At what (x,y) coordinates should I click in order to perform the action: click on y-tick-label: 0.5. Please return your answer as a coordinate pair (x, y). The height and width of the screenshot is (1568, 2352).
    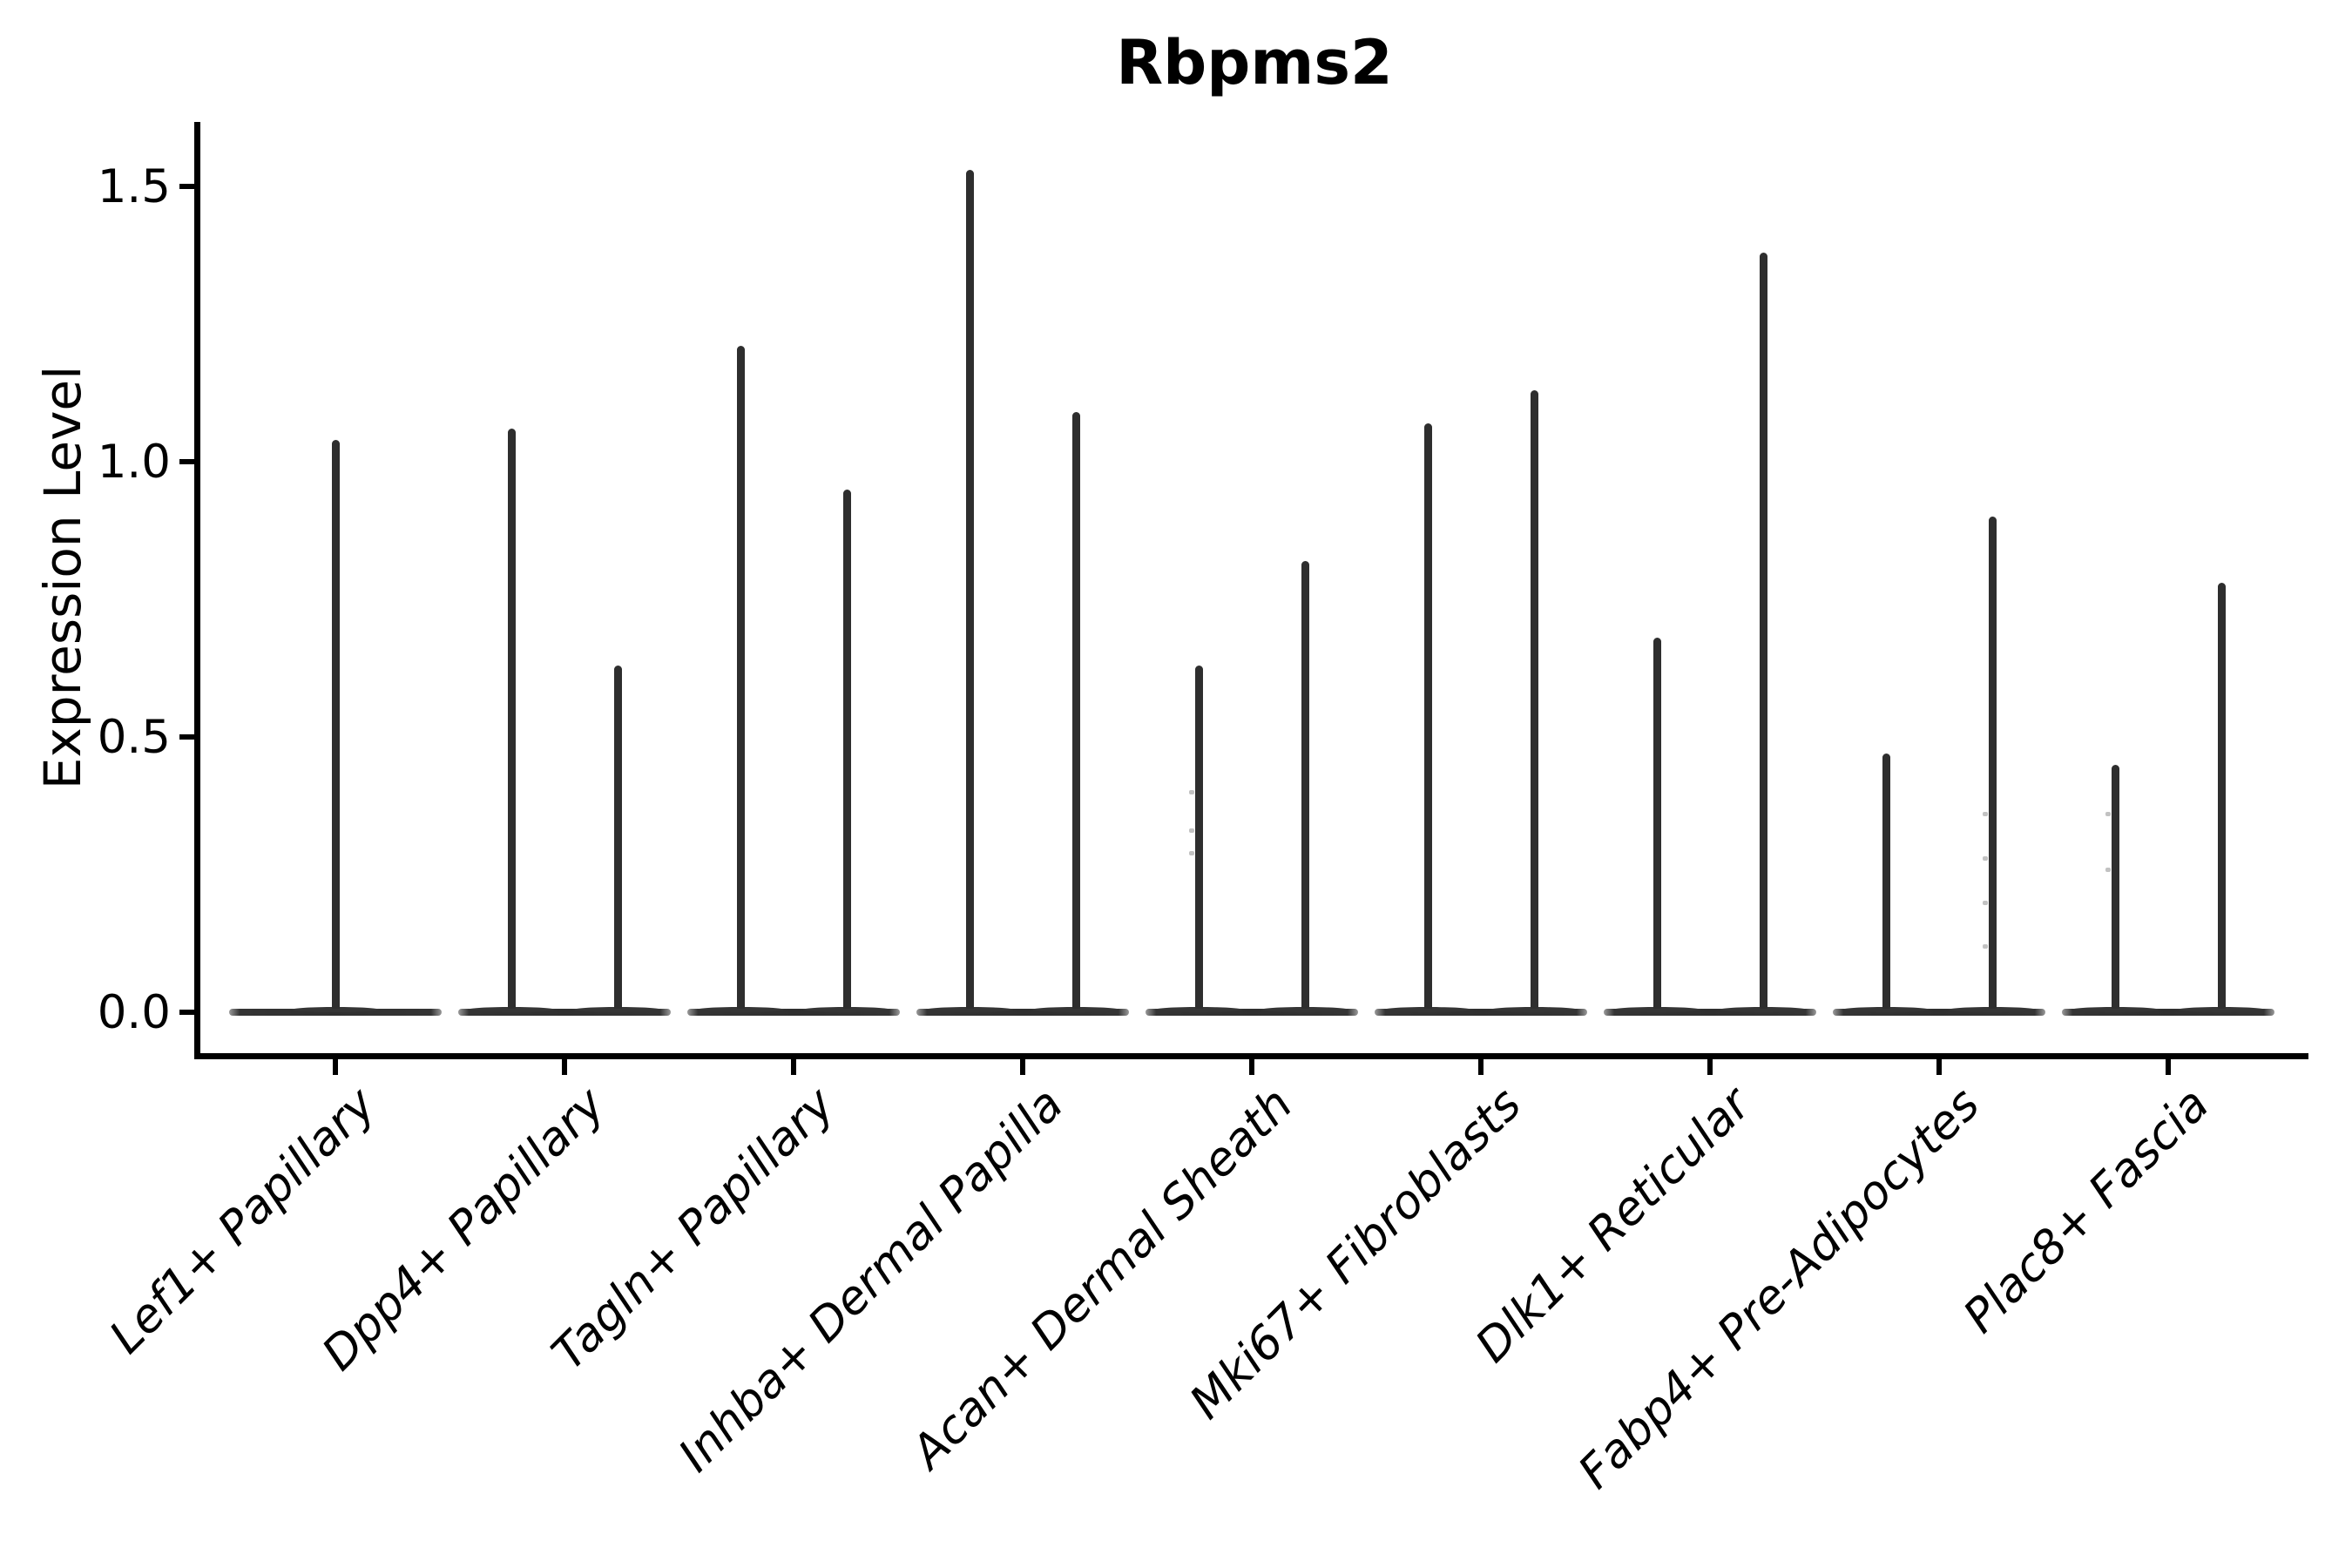
    Looking at the image, I should click on (134, 737).